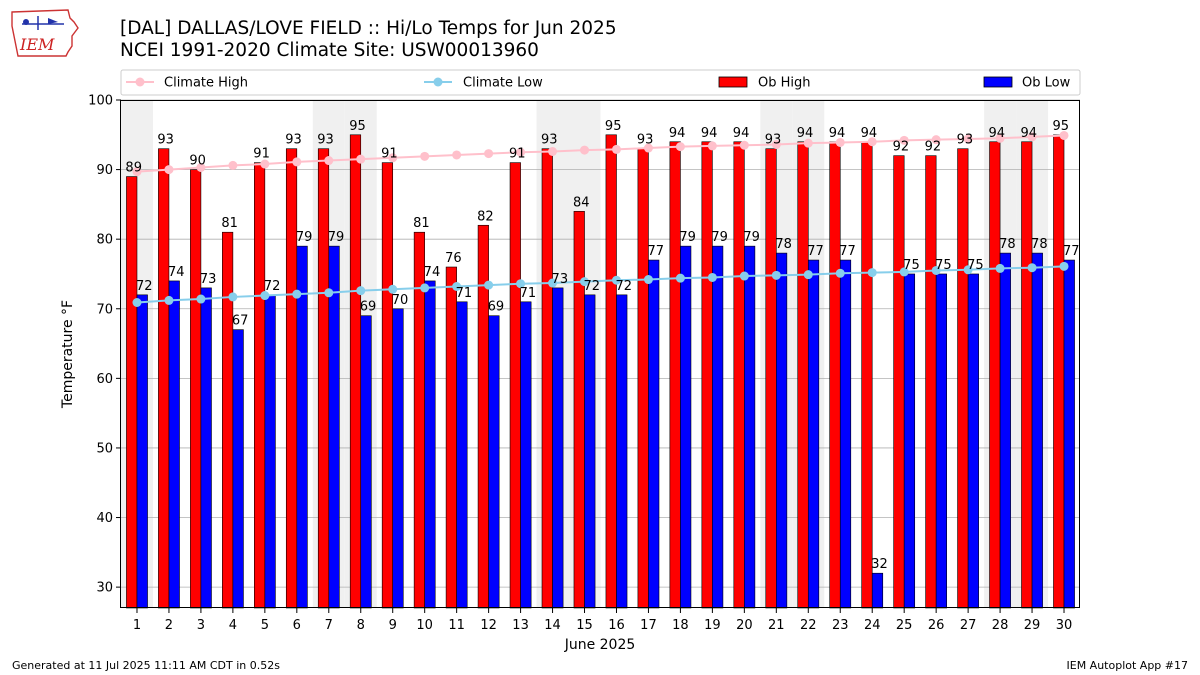 The image size is (1200, 675). Describe the element at coordinates (453, 258) in the screenshot. I see `ob-high-value-11: 76` at that location.